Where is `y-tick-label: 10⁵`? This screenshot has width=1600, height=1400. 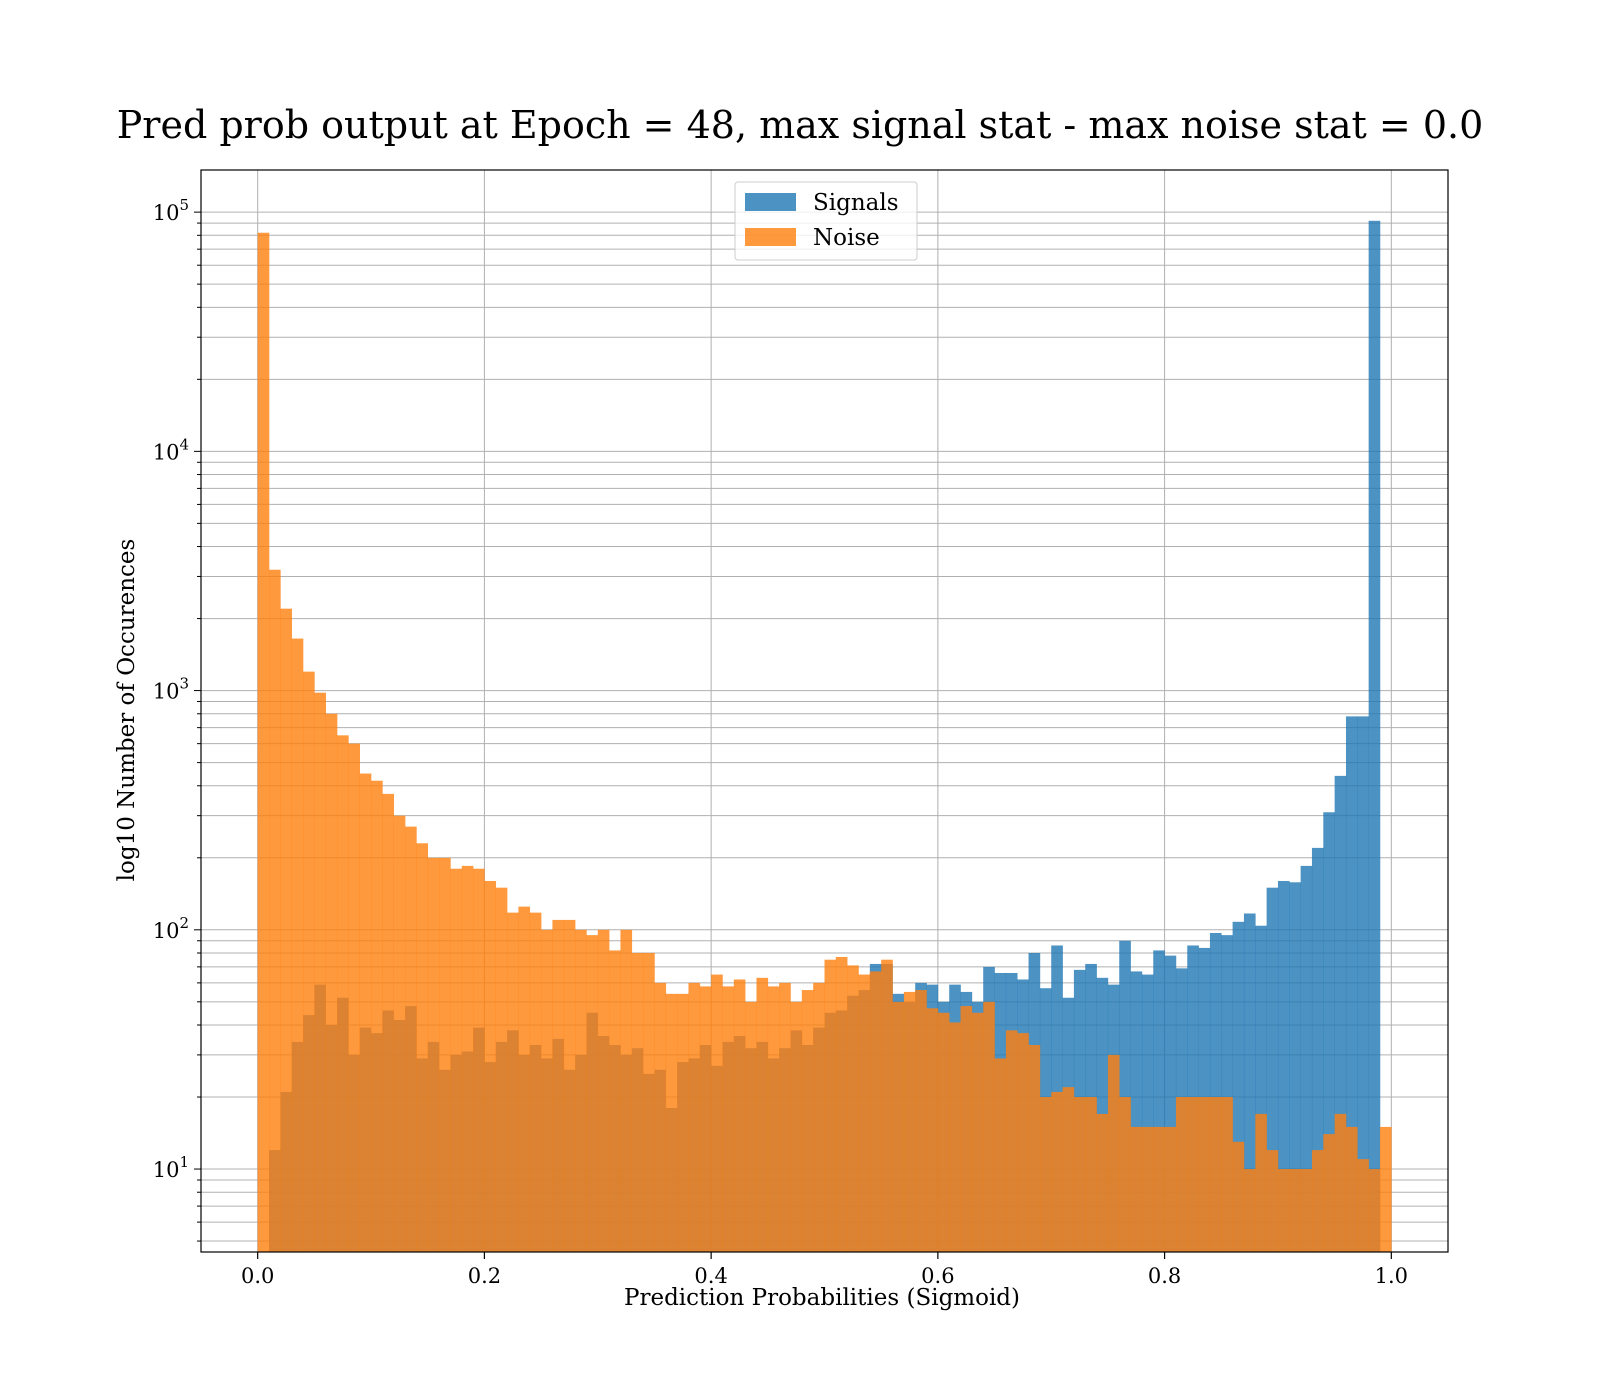 y-tick-label: 10⁵ is located at coordinates (171, 210).